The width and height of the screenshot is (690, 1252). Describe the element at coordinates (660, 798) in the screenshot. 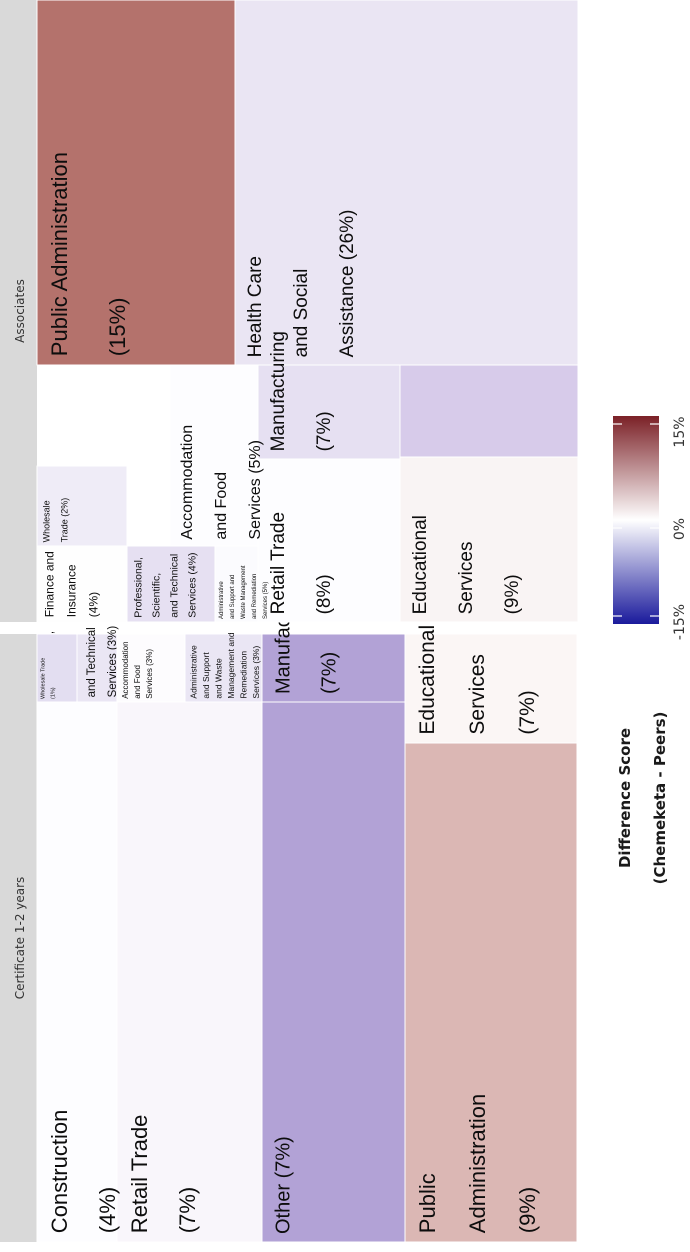

I see `legend-title-line2: (Chemeketa - Peers)` at that location.